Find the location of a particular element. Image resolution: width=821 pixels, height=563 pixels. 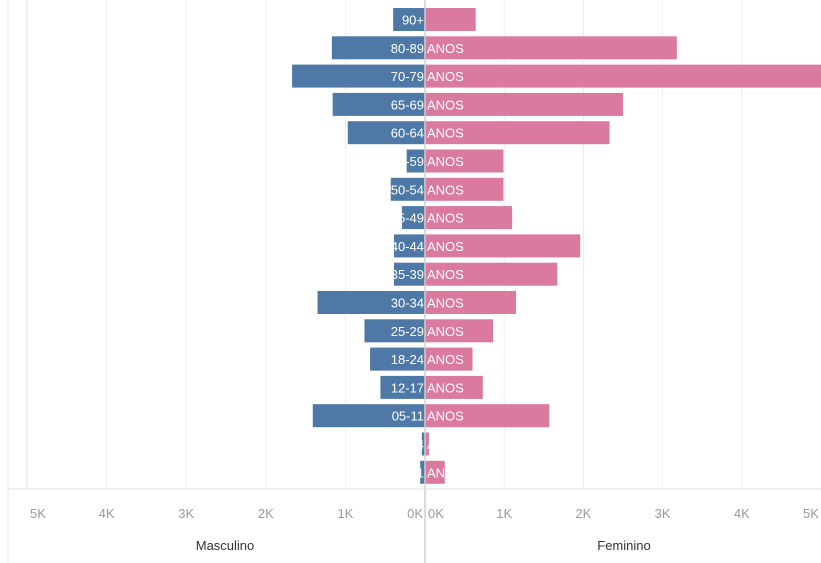

tick-right-0K: 0K is located at coordinates (436, 513).